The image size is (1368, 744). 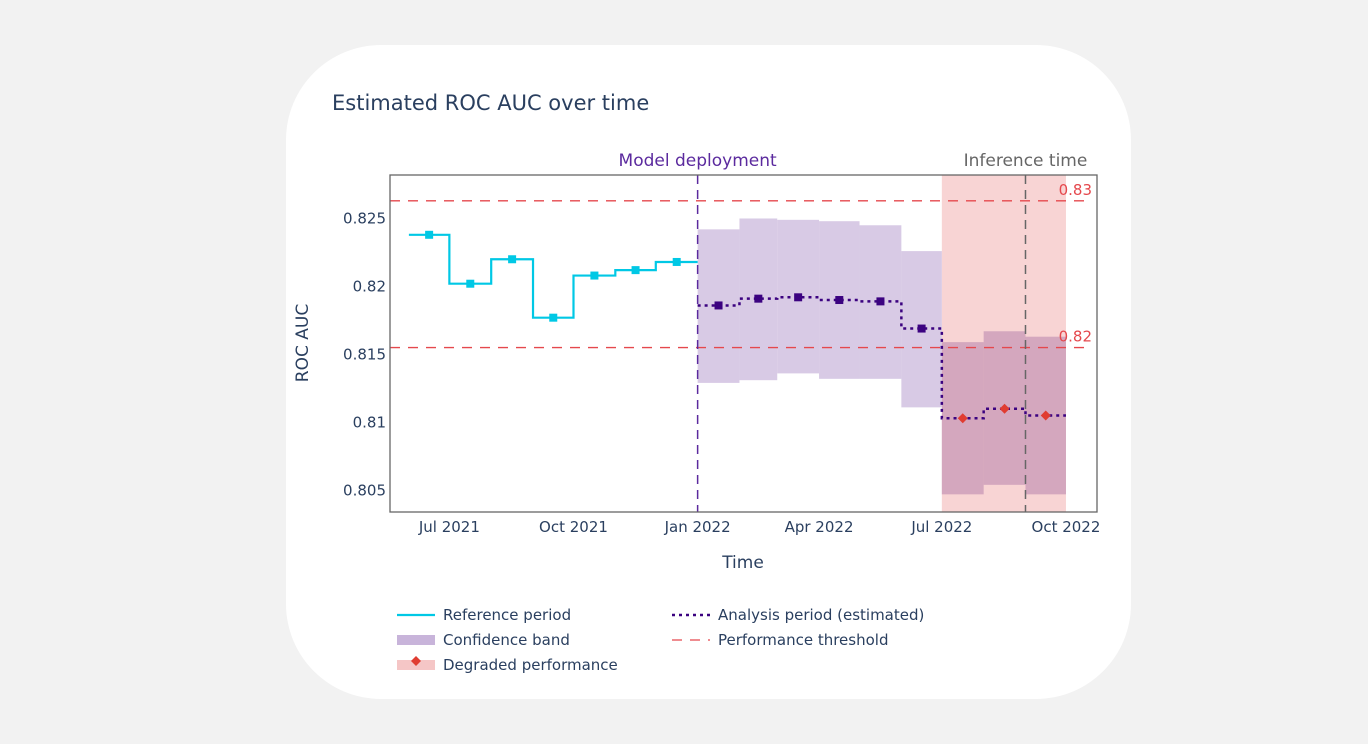 I want to click on x-tick-label: Oct 2022, so click(x=1066, y=527).